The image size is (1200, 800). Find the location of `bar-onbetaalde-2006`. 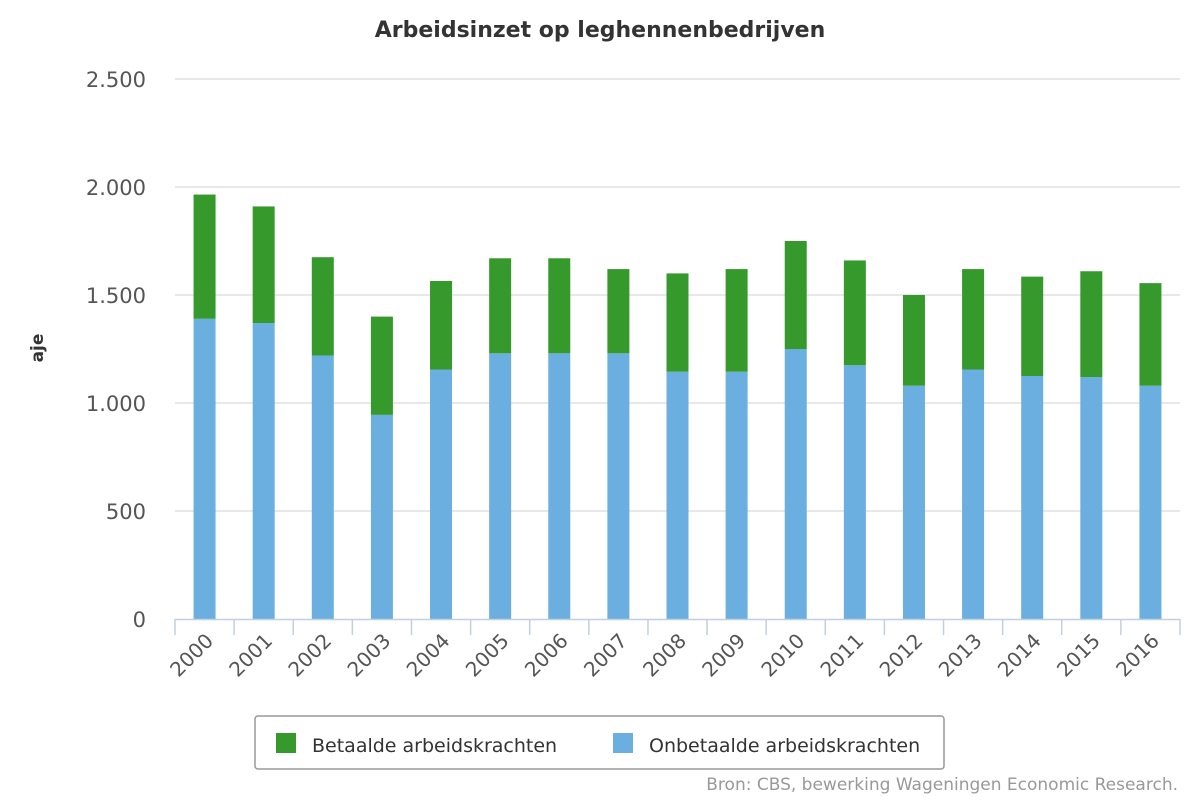

bar-onbetaalde-2006 is located at coordinates (559, 486).